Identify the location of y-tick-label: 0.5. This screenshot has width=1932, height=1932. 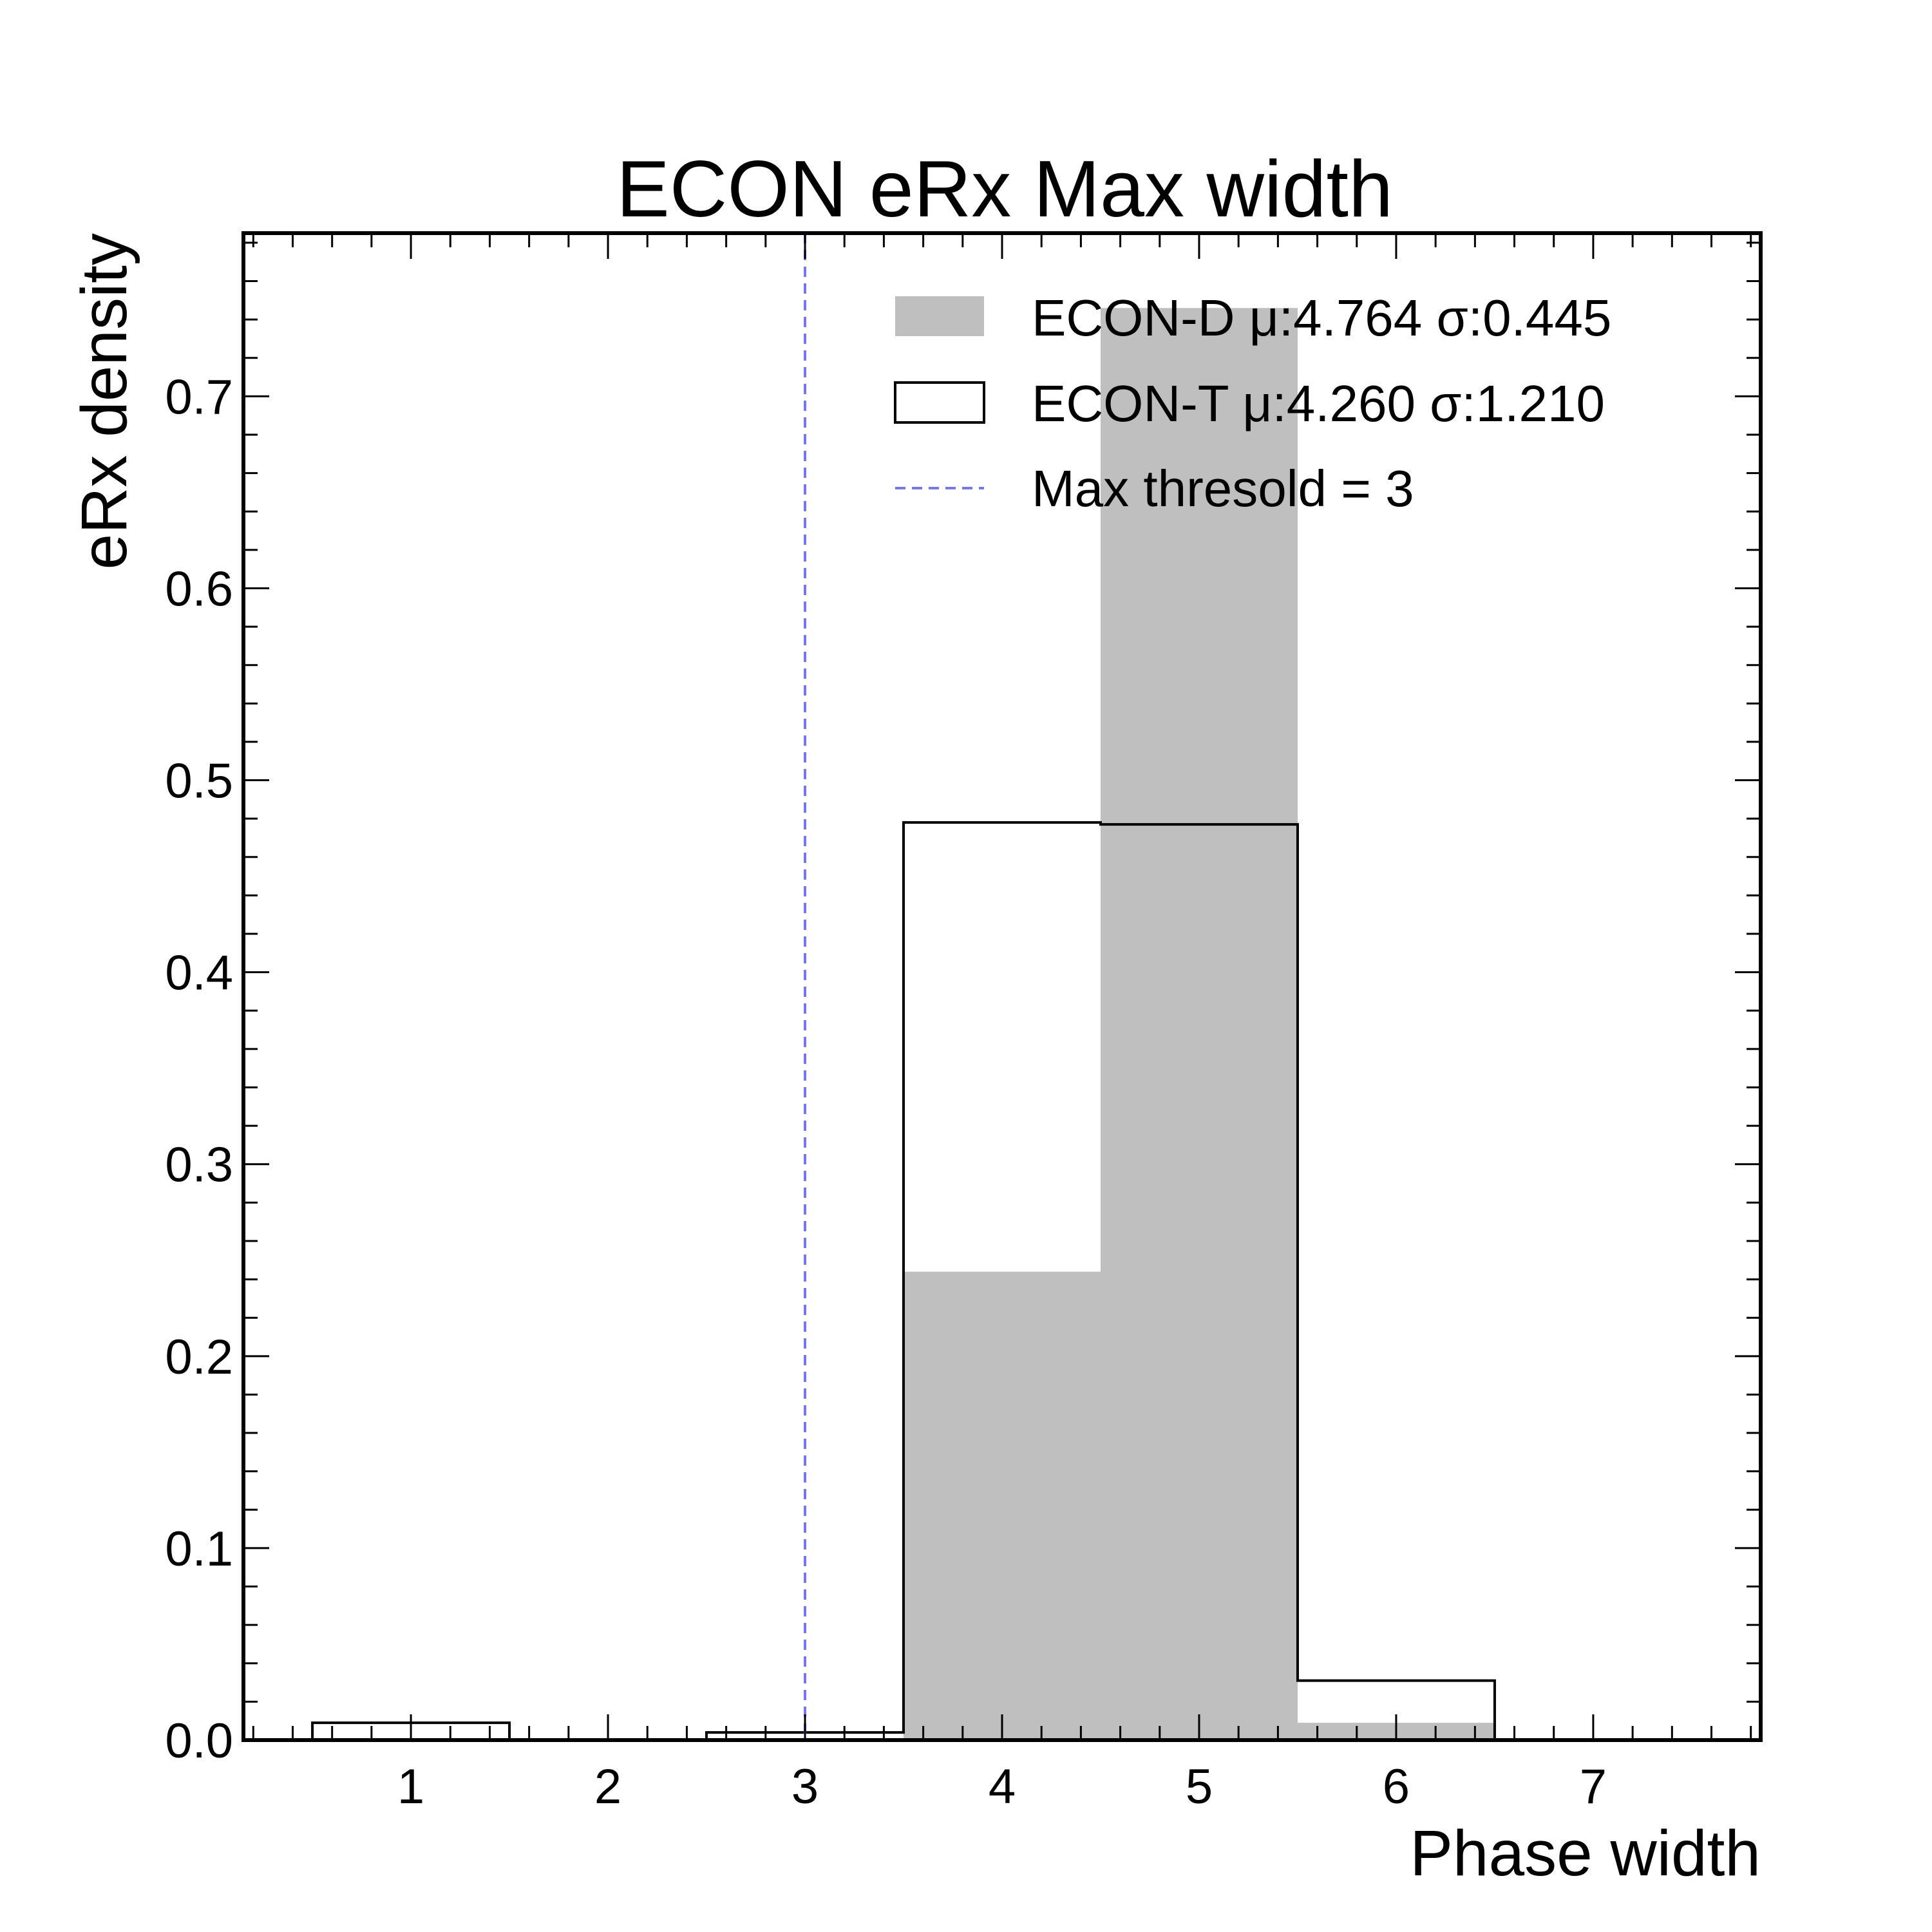
(199, 781).